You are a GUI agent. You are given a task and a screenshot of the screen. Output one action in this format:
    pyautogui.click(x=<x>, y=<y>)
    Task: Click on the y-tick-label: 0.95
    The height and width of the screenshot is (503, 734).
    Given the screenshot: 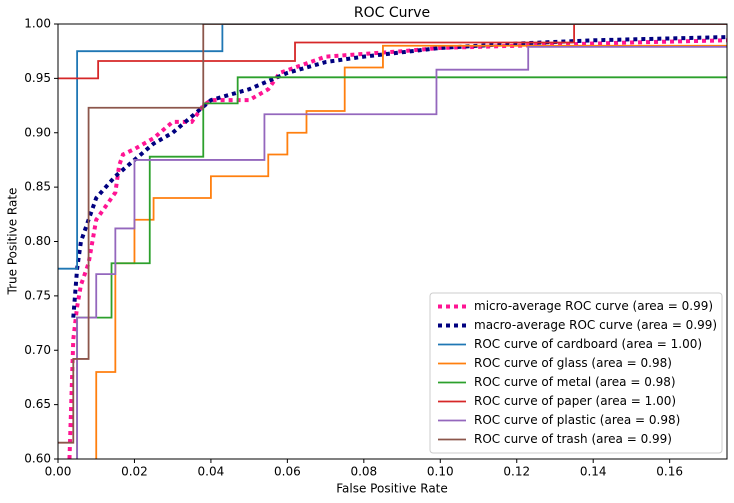 What is the action you would take?
    pyautogui.click(x=37, y=78)
    